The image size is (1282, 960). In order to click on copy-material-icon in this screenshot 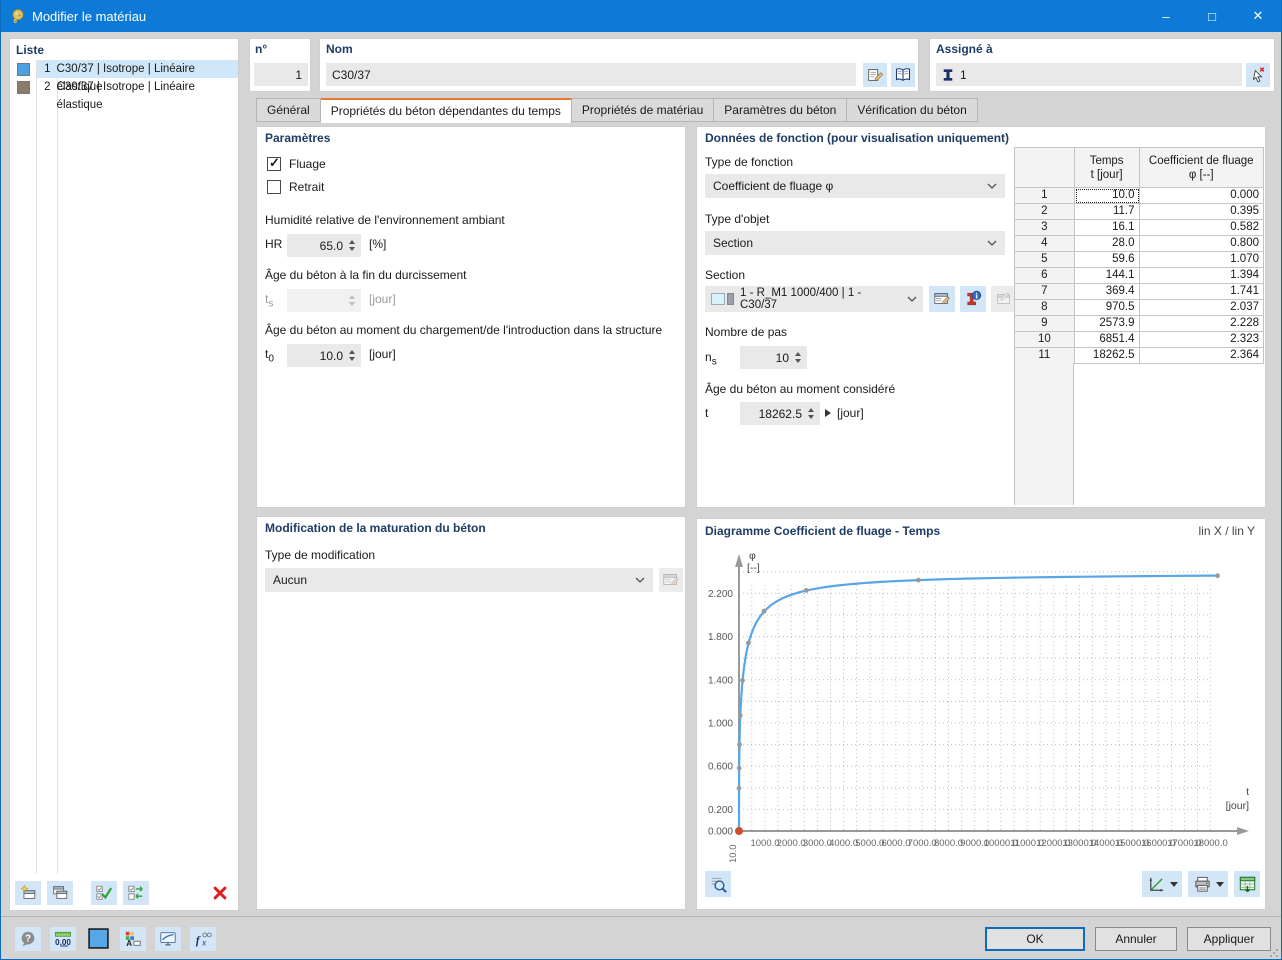, I will do `click(60, 893)`.